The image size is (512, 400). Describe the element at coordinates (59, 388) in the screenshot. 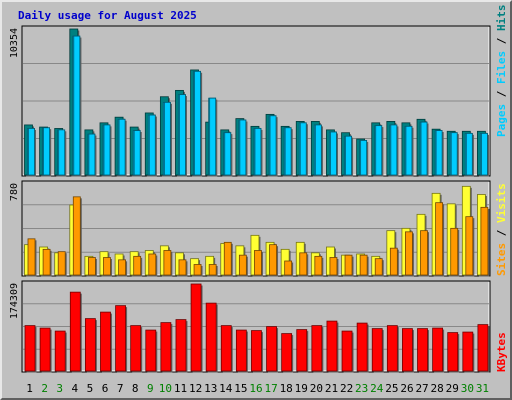

I see `day-label-3: 3` at that location.